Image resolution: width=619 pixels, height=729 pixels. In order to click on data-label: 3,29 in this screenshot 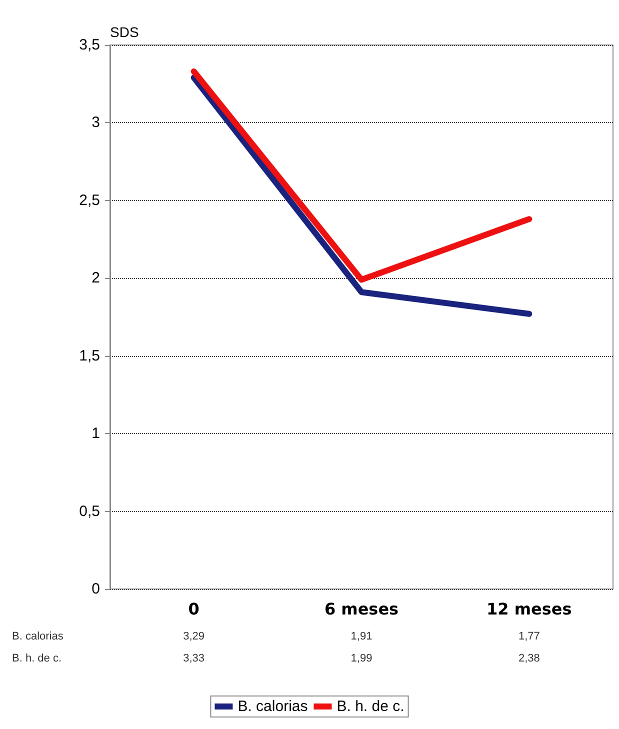, I will do `click(194, 636)`.